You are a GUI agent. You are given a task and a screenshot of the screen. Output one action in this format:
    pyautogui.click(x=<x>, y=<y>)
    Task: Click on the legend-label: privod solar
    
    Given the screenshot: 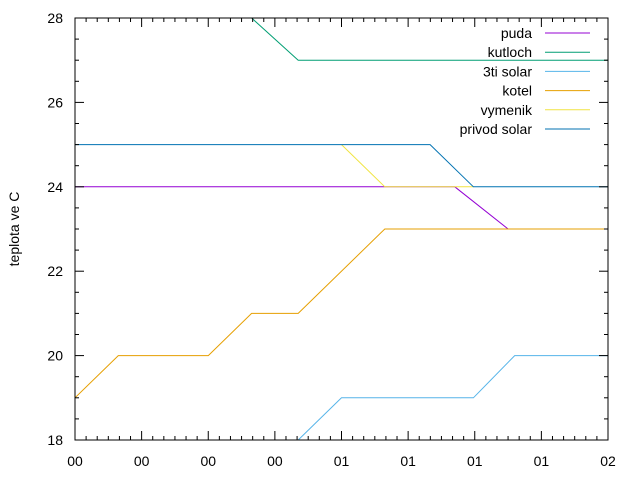 What is the action you would take?
    pyautogui.click(x=496, y=129)
    